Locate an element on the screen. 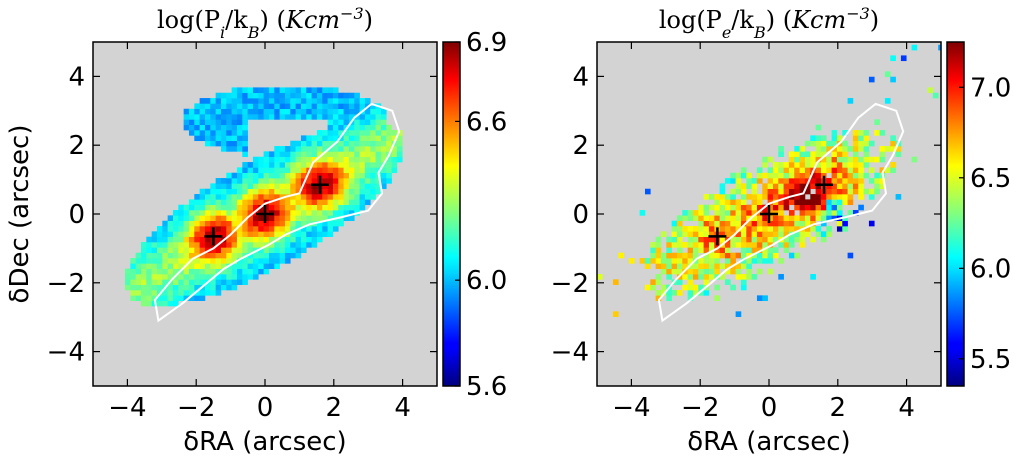 This screenshot has height=461, width=1024. y-tick-label: −2 is located at coordinates (66, 284).